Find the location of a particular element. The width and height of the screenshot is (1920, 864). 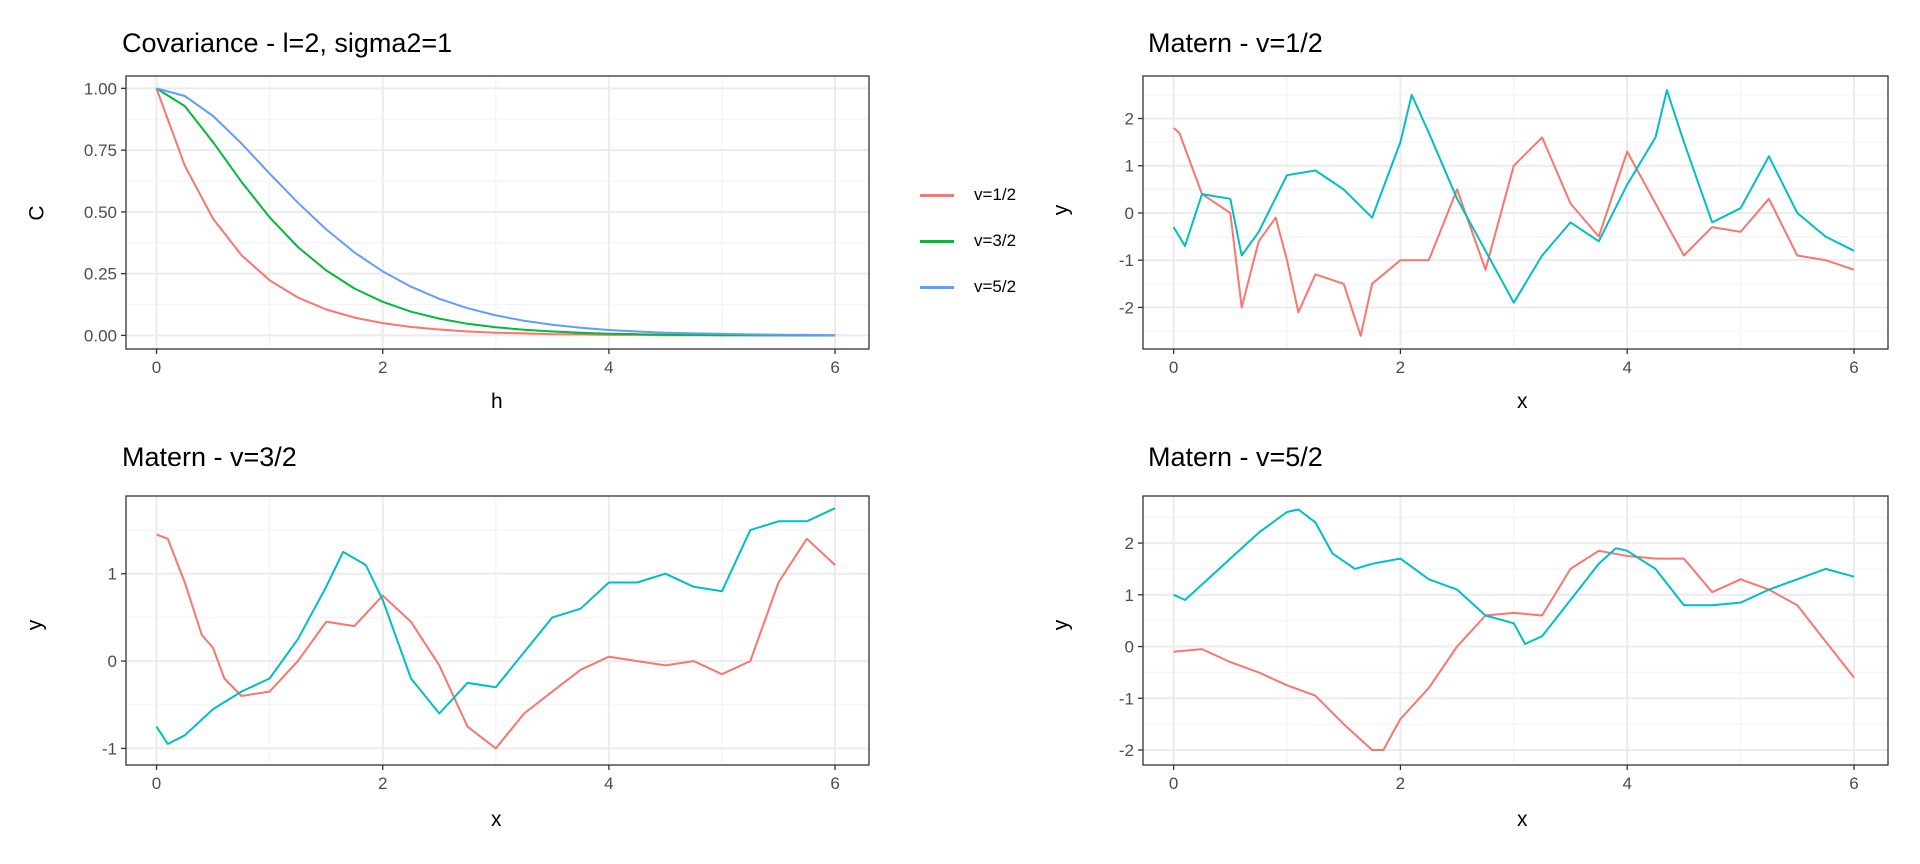

legend-item-v12: v=1/2 is located at coordinates (968, 195).